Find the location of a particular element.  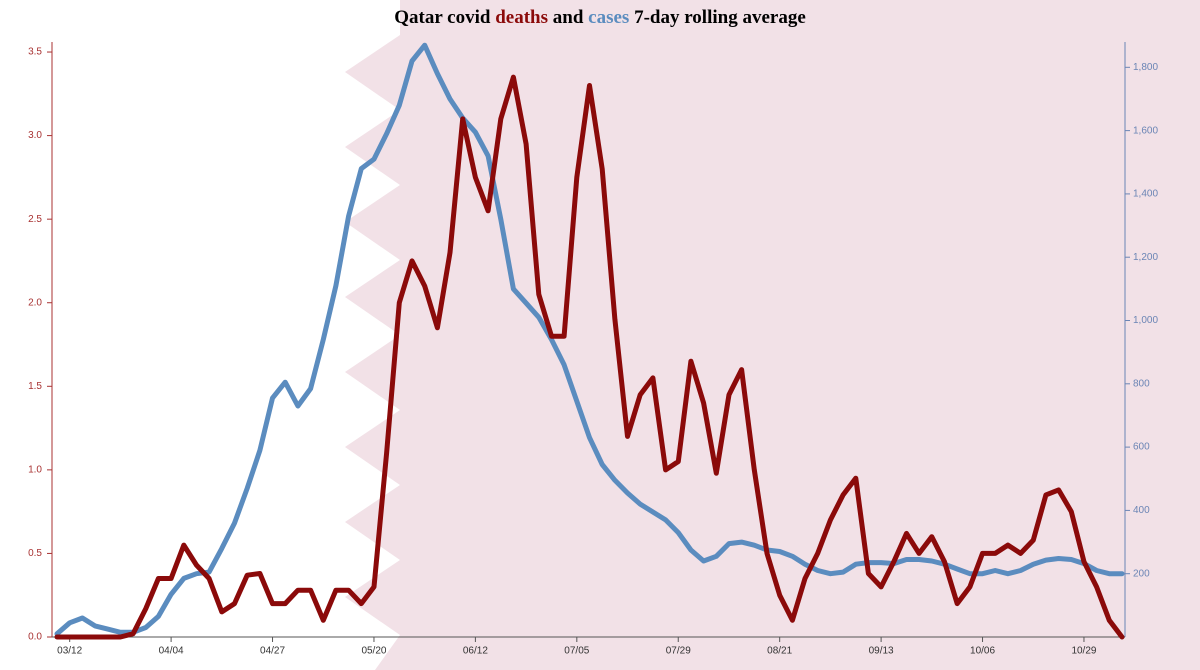

y2-tick-label: 200 is located at coordinates (1141, 573).